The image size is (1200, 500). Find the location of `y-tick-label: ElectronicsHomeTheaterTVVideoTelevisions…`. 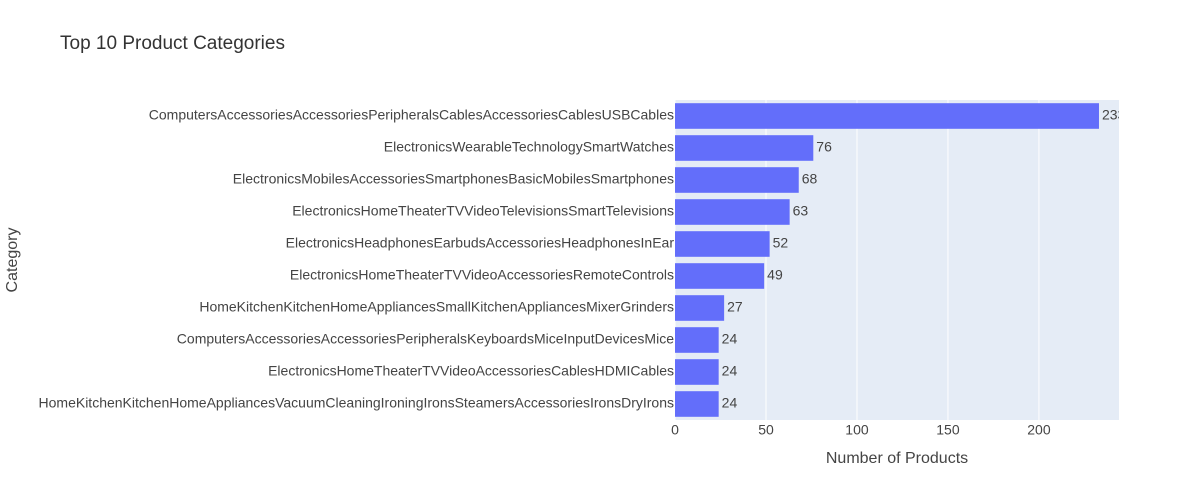

y-tick-label: ElectronicsHomeTheaterTVVideoTelevisions… is located at coordinates (483, 211).